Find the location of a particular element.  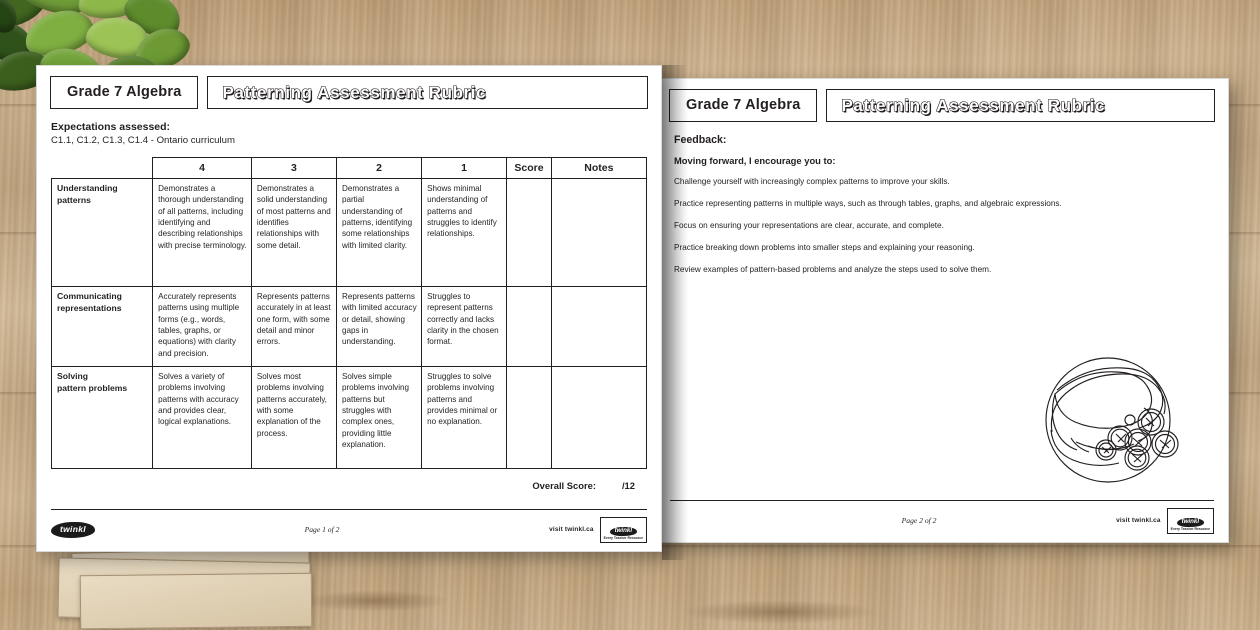

page1-number: Page 1 of 2 is located at coordinates (322, 530).